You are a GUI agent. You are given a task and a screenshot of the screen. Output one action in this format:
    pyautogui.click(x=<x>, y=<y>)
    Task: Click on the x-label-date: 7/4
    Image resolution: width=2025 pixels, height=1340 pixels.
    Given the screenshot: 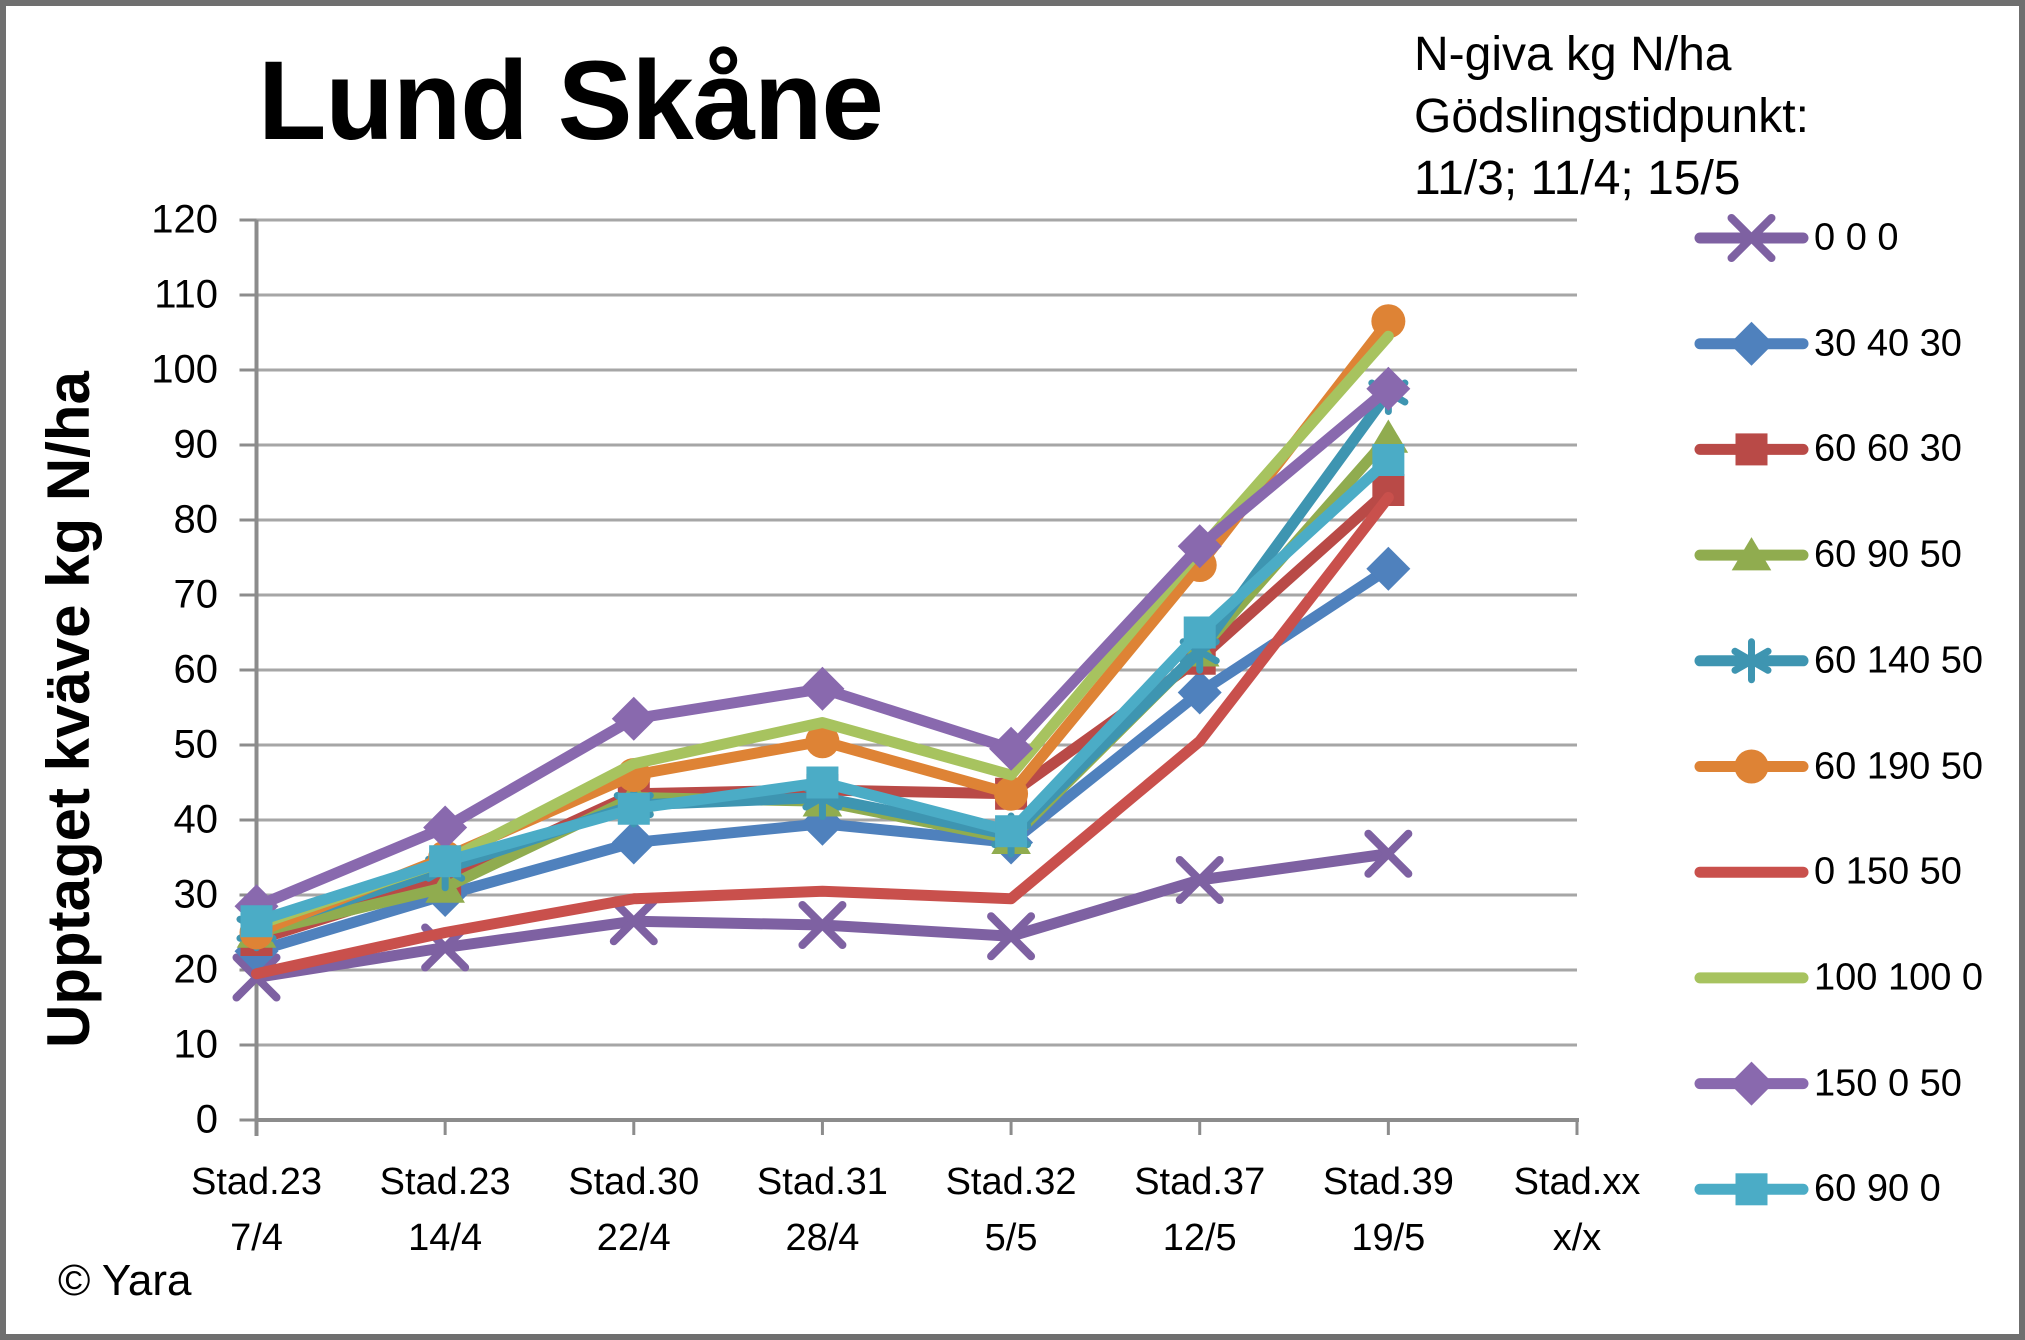 What is the action you would take?
    pyautogui.click(x=256, y=1238)
    